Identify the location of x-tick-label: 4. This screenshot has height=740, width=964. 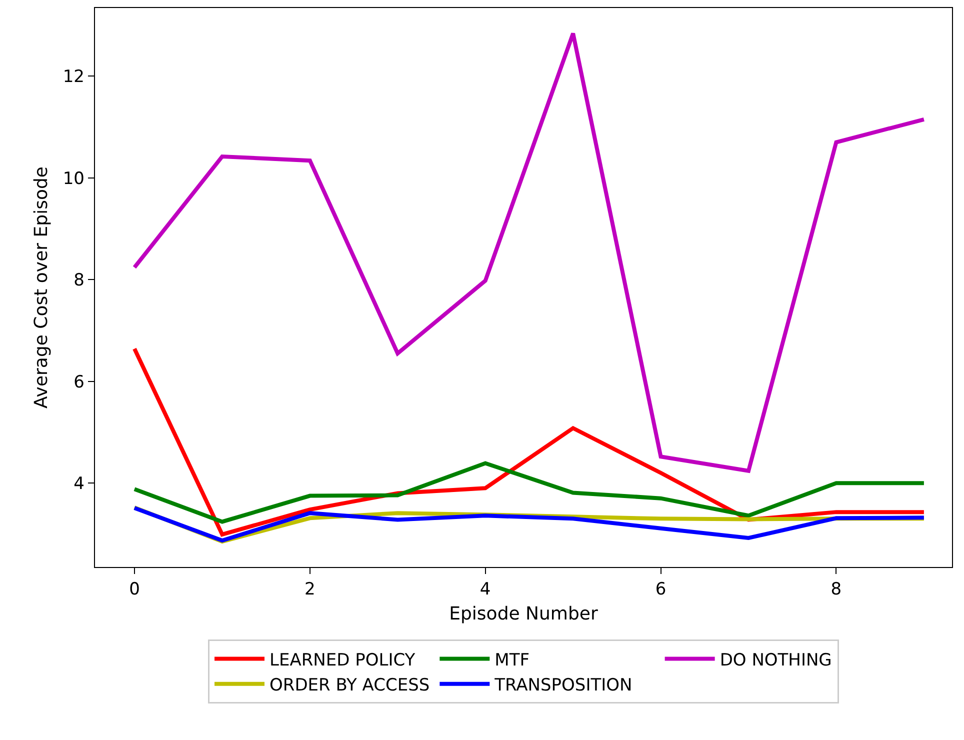
(485, 590).